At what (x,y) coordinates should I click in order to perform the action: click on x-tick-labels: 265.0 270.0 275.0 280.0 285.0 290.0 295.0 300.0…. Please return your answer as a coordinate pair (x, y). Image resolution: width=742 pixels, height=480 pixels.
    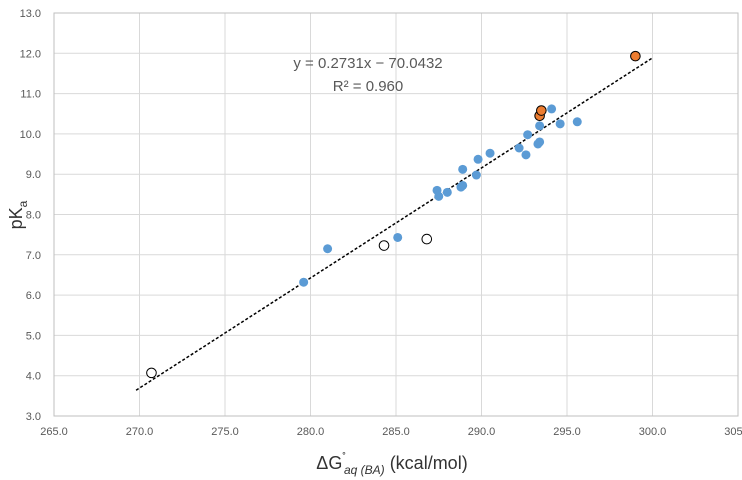
    Looking at the image, I should click on (391, 432).